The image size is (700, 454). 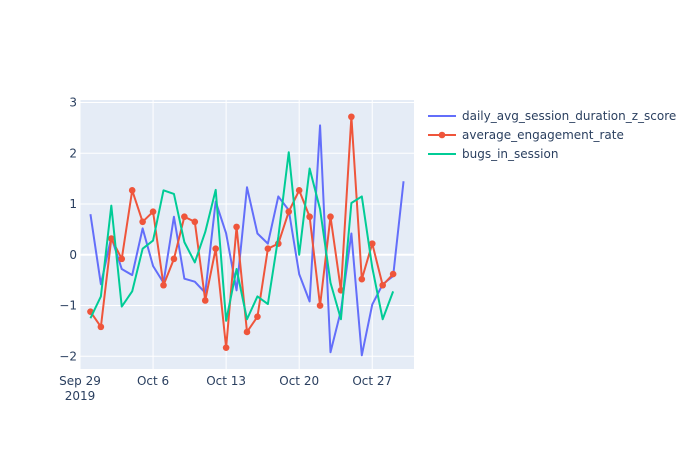 I want to click on legend-item: average_engagement_rate, so click(x=526, y=135).